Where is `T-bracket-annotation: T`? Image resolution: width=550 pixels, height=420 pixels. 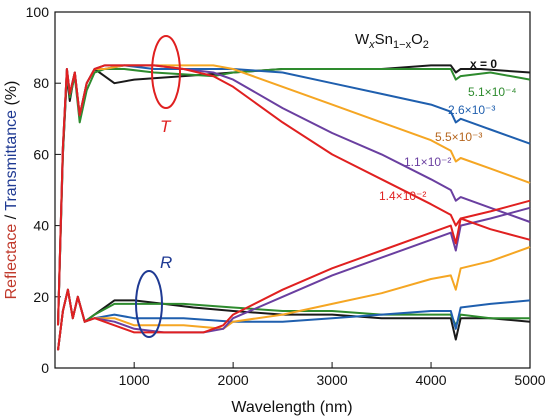
T-bracket-annotation: T is located at coordinates (166, 85).